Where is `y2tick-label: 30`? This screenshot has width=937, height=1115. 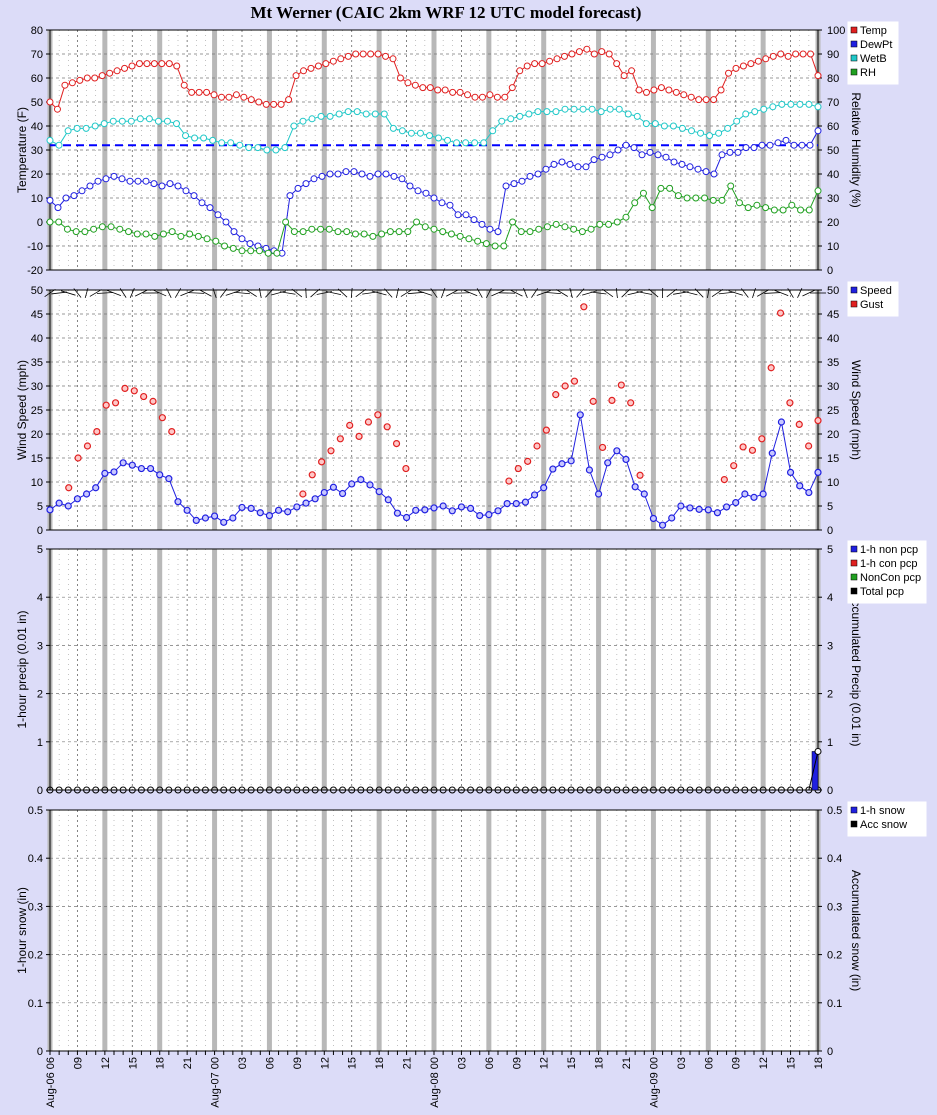 y2tick-label: 30 is located at coordinates (833, 387).